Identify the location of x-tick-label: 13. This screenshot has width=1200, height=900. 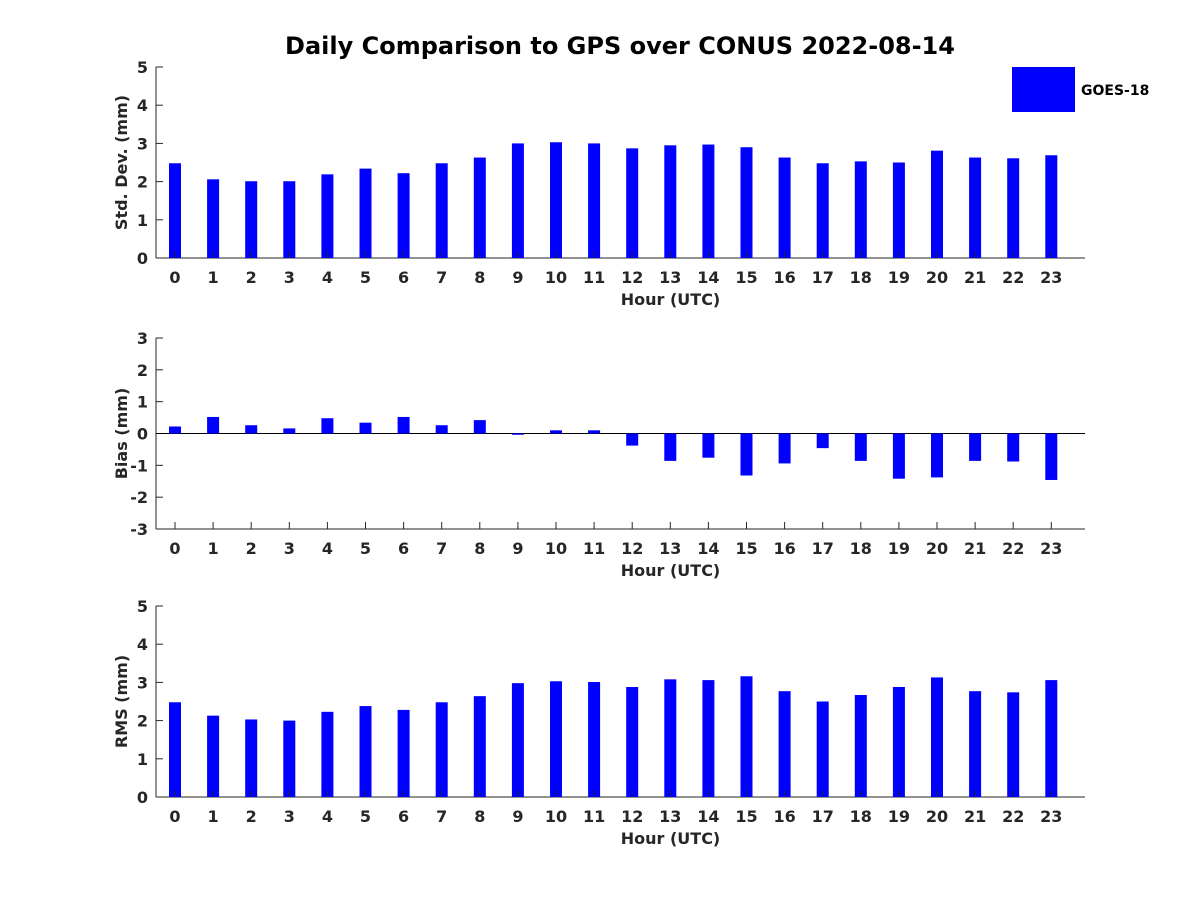
(670, 816).